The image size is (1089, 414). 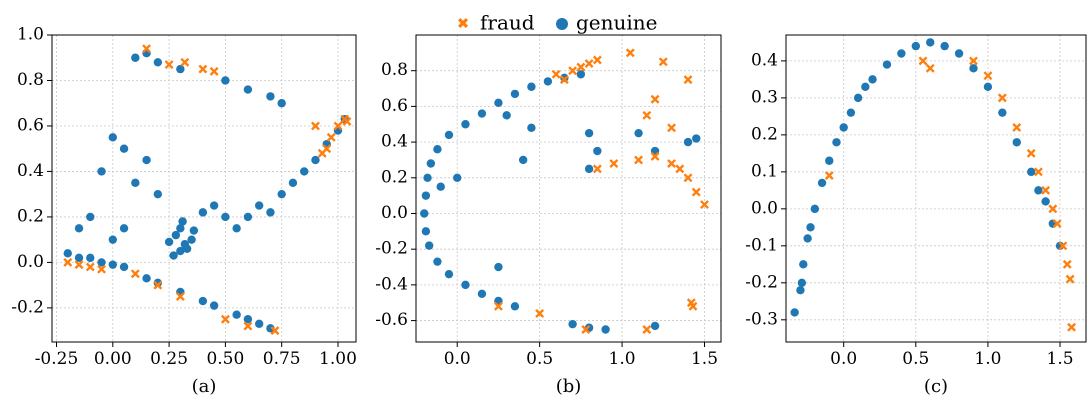 What do you see at coordinates (562, 24) in the screenshot?
I see `legend-genuine-marker` at bounding box center [562, 24].